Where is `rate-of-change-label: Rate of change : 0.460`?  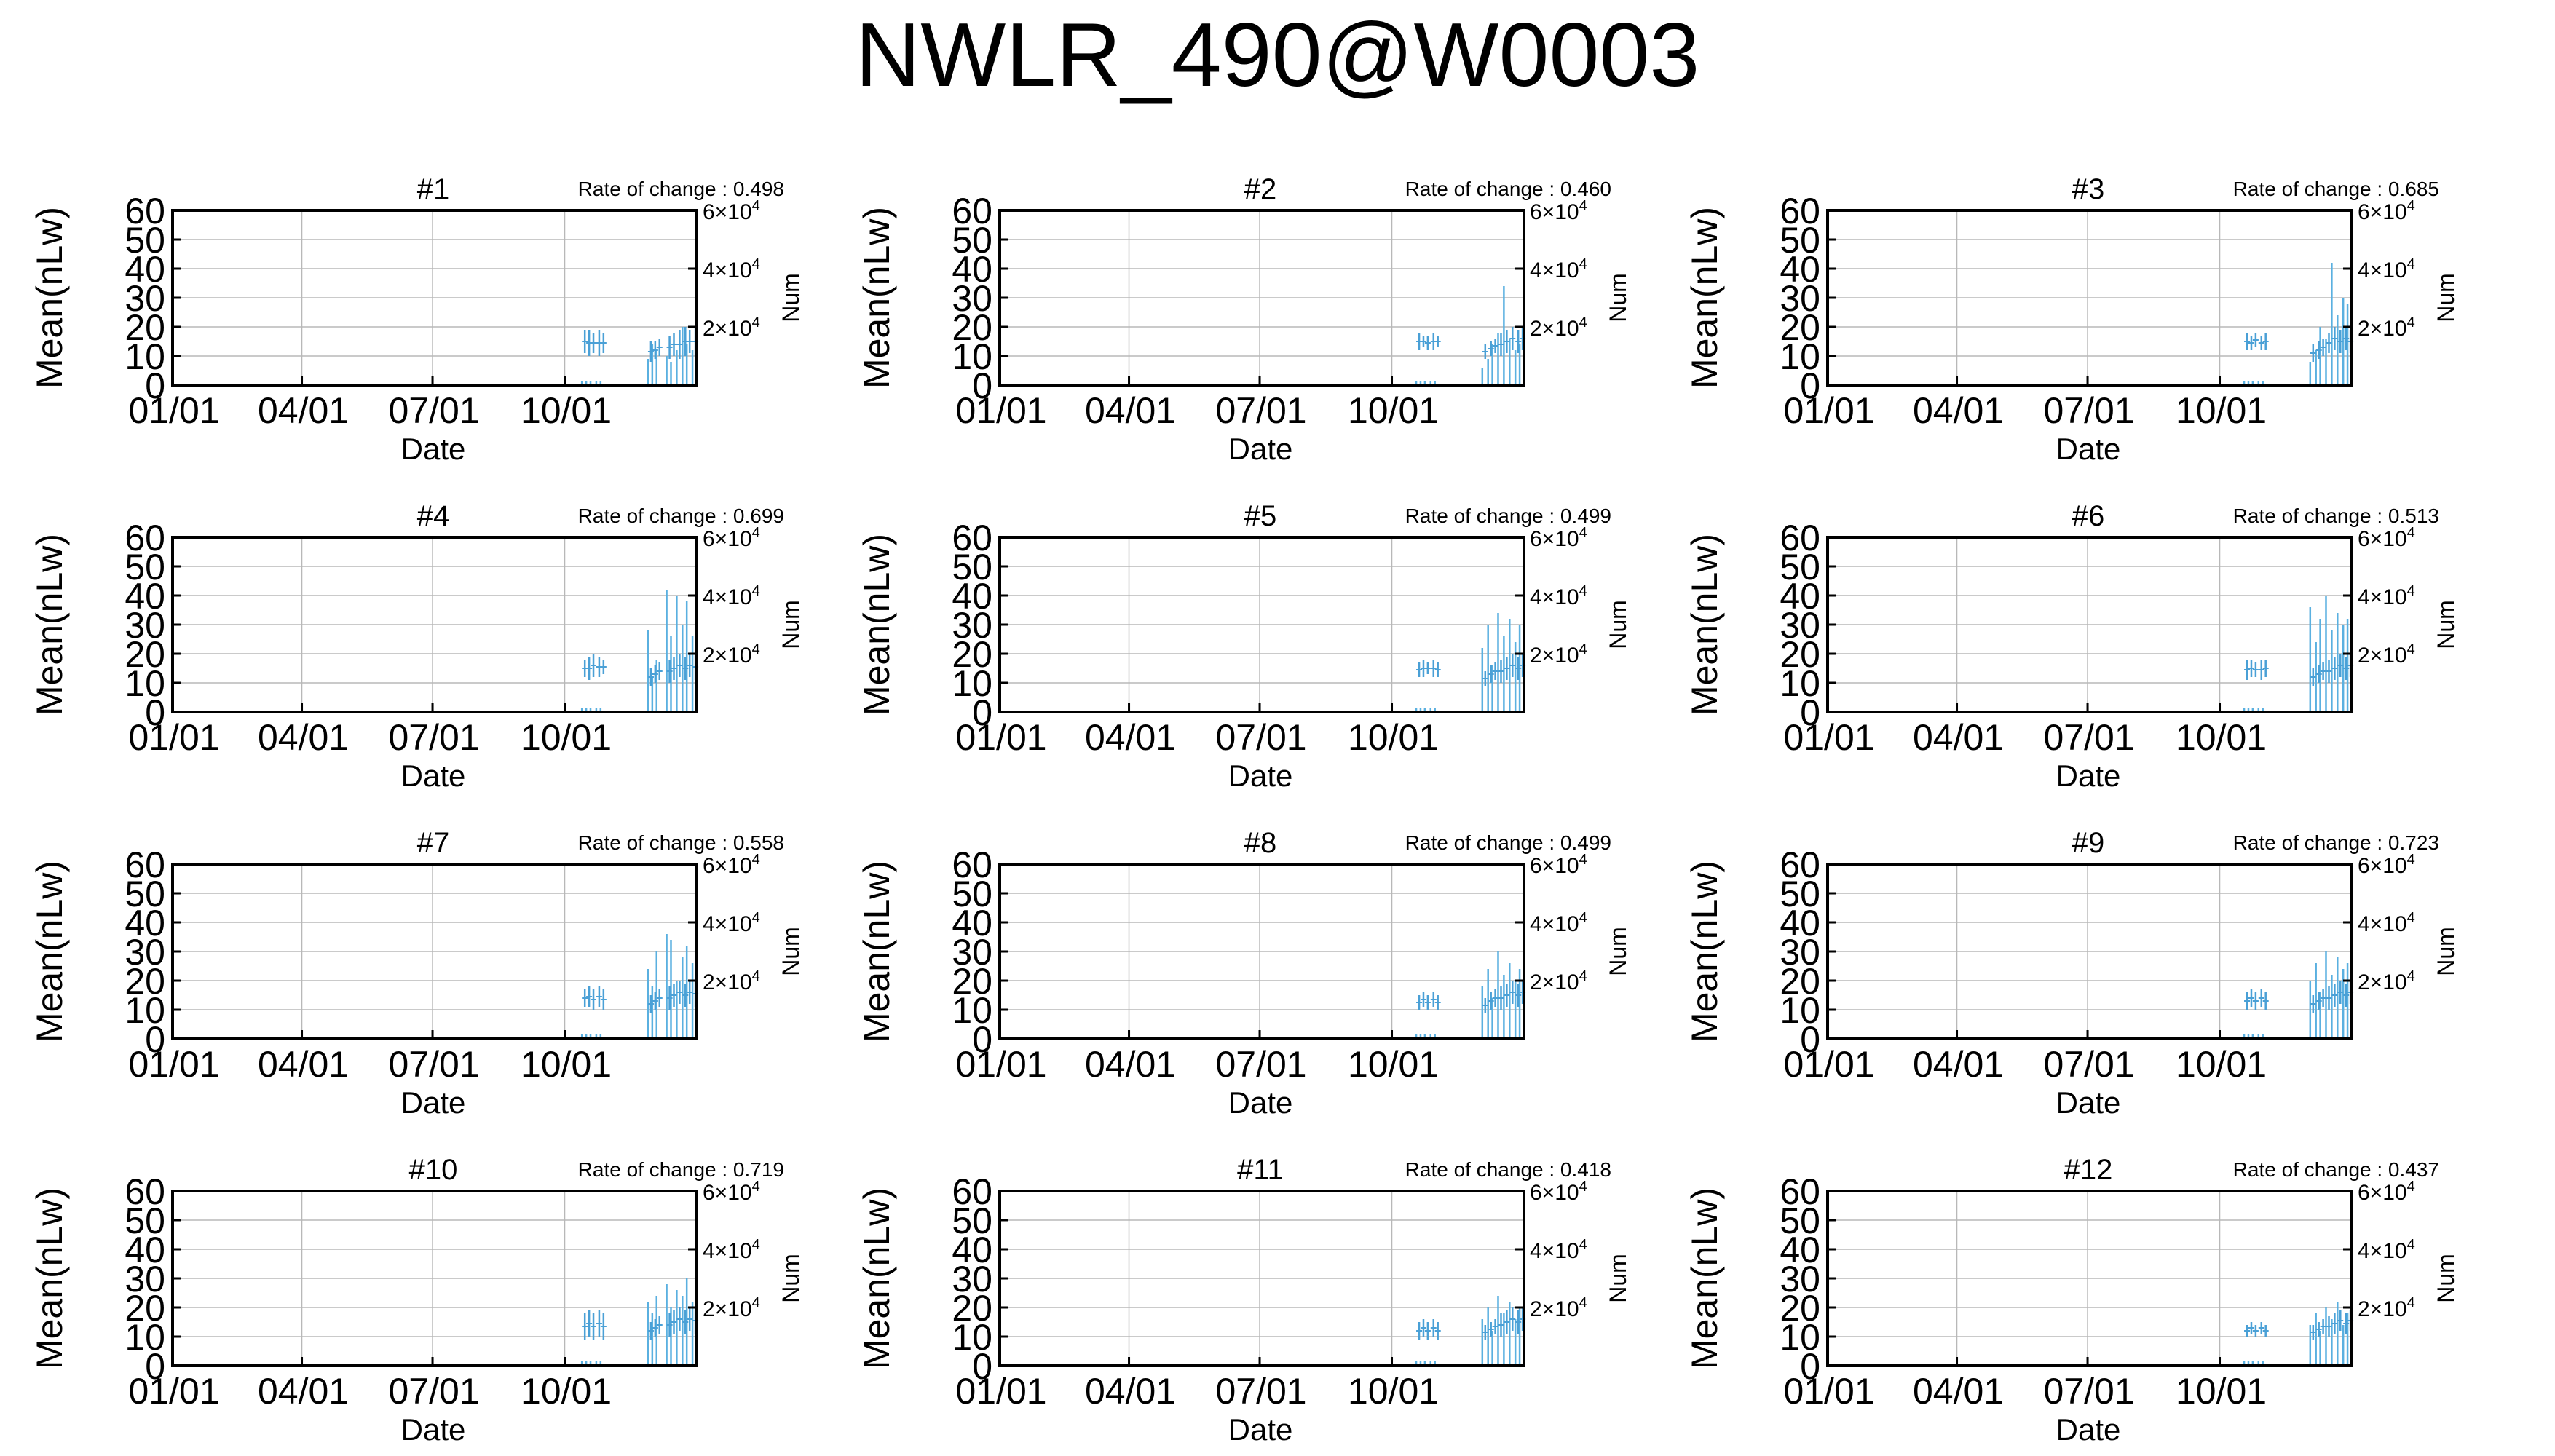
rate-of-change-label: Rate of change : 0.460 is located at coordinates (1508, 189).